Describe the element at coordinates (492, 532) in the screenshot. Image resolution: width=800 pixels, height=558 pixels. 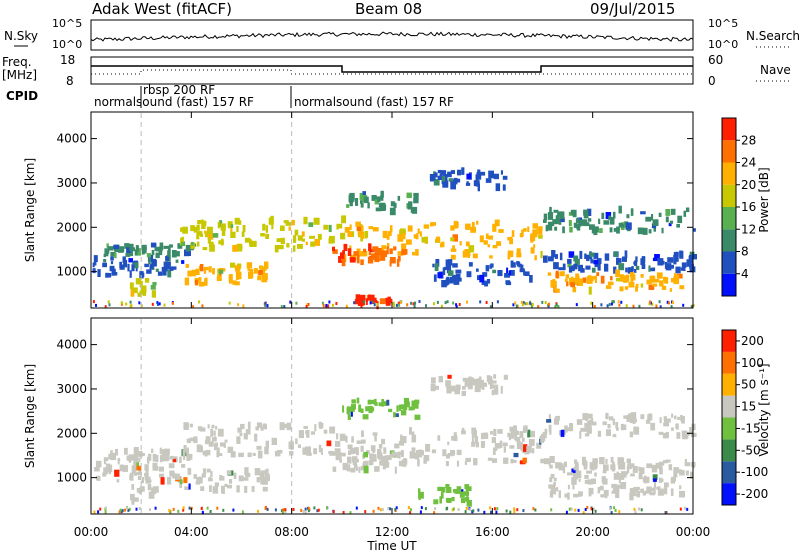
I see `x-tick-label: 16:00` at that location.